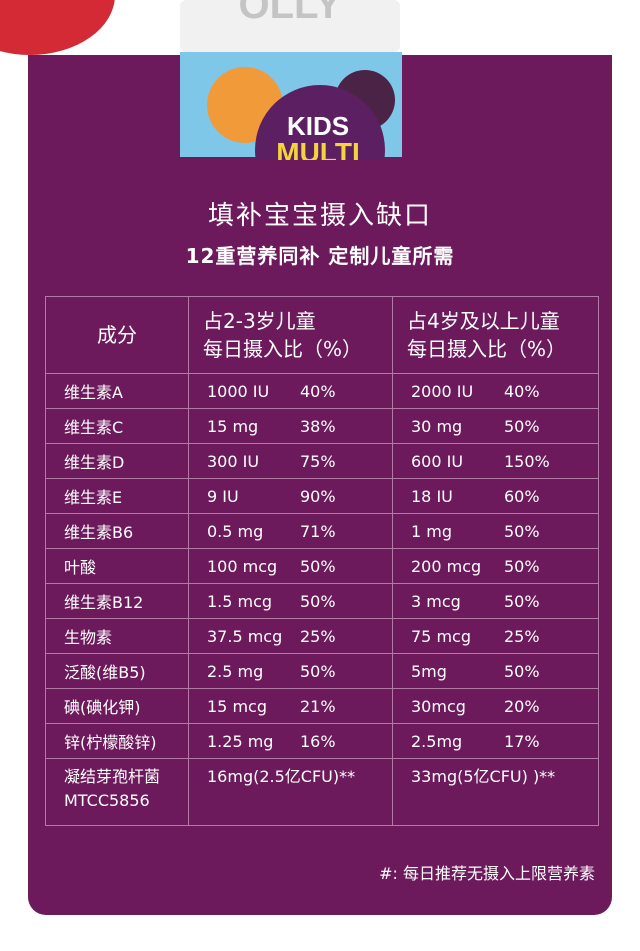  What do you see at coordinates (99, 532) in the screenshot?
I see `cell-text: 维生素B6` at bounding box center [99, 532].